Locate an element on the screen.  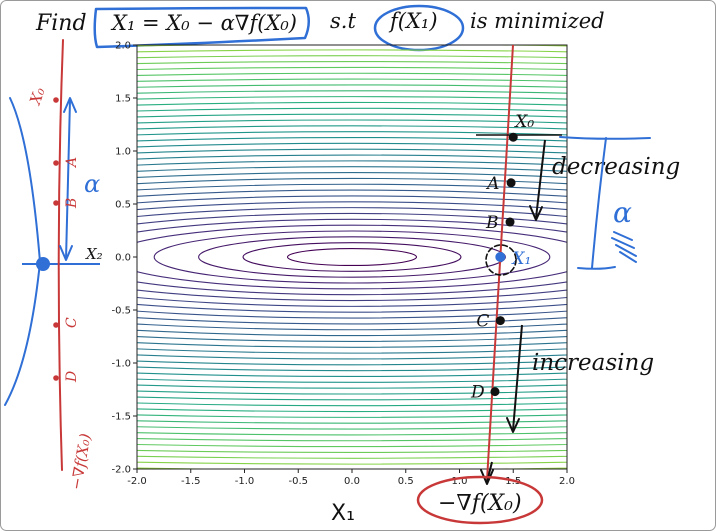
y-tick-label: -1.0 is located at coordinates (121, 364).